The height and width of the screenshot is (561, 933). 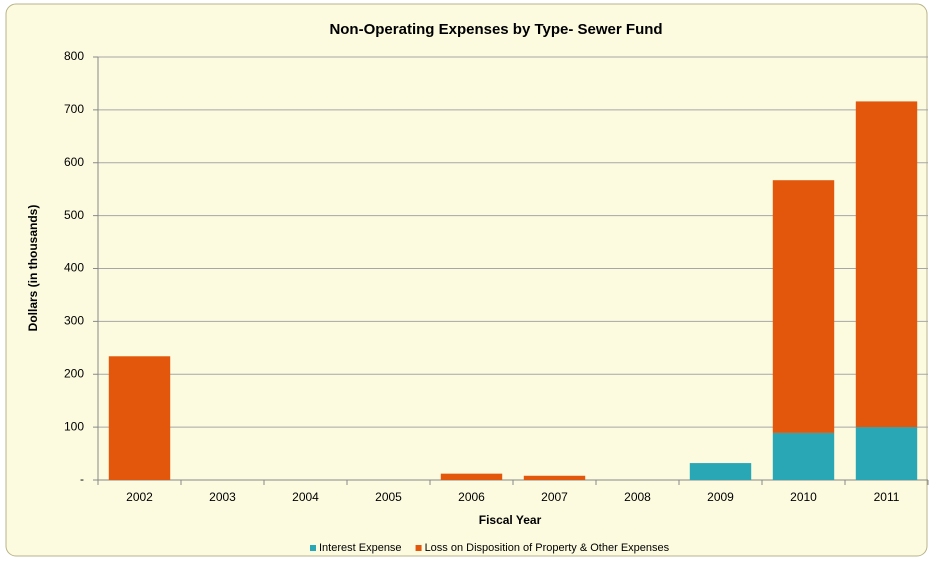 I want to click on x-tick-label: 2011, so click(x=887, y=497).